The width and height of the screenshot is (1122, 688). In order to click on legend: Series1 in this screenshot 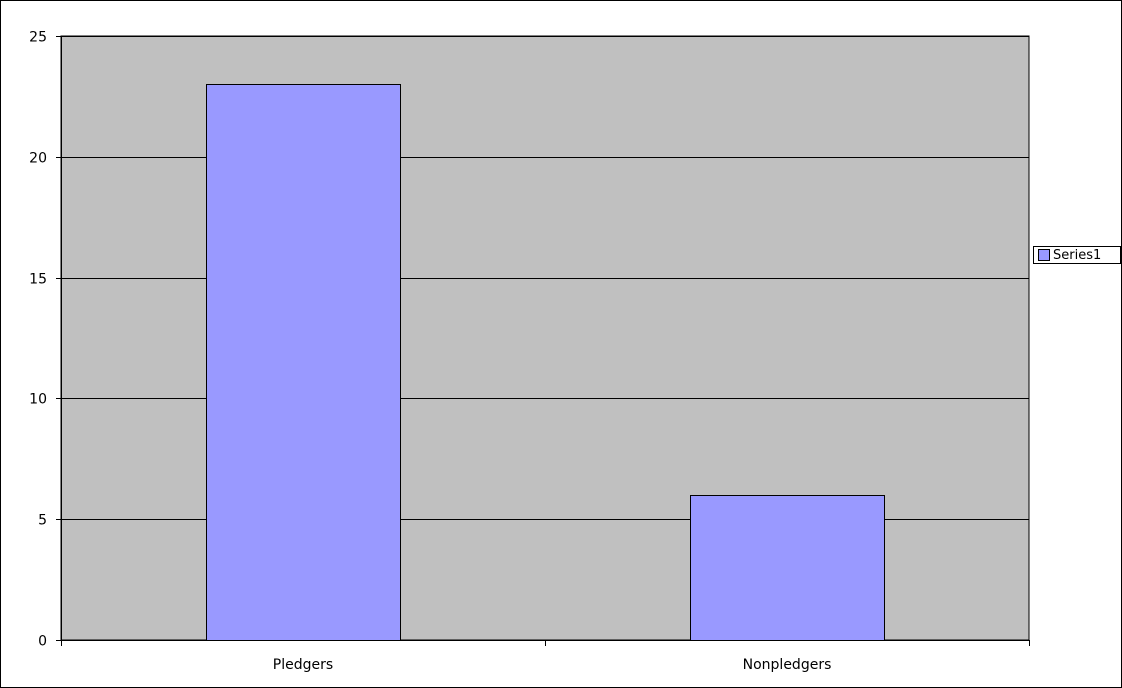, I will do `click(1077, 255)`.